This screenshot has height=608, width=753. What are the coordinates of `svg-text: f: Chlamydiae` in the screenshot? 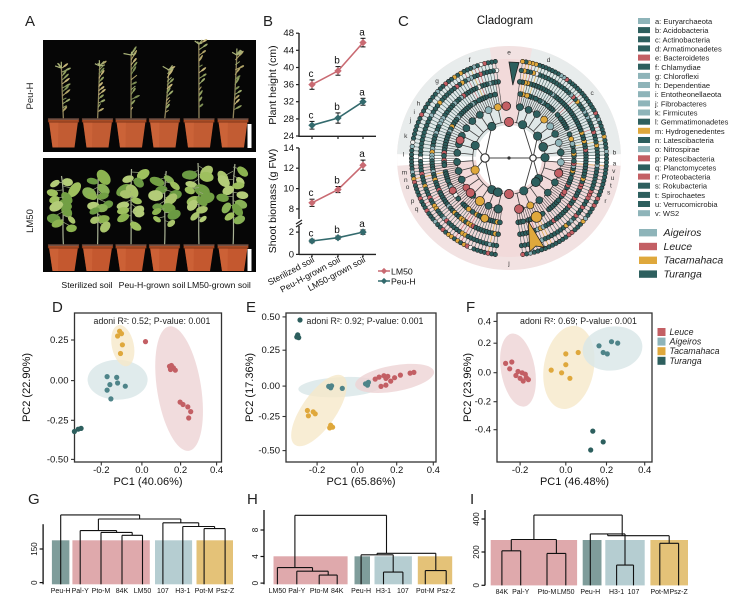 It's located at (678, 67).